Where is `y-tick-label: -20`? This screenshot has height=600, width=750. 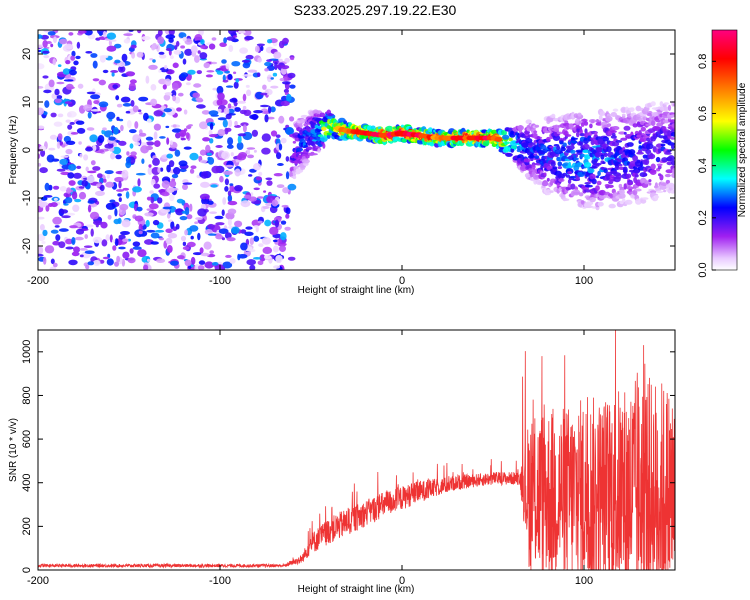 y-tick-label: -20 is located at coordinates (27, 246).